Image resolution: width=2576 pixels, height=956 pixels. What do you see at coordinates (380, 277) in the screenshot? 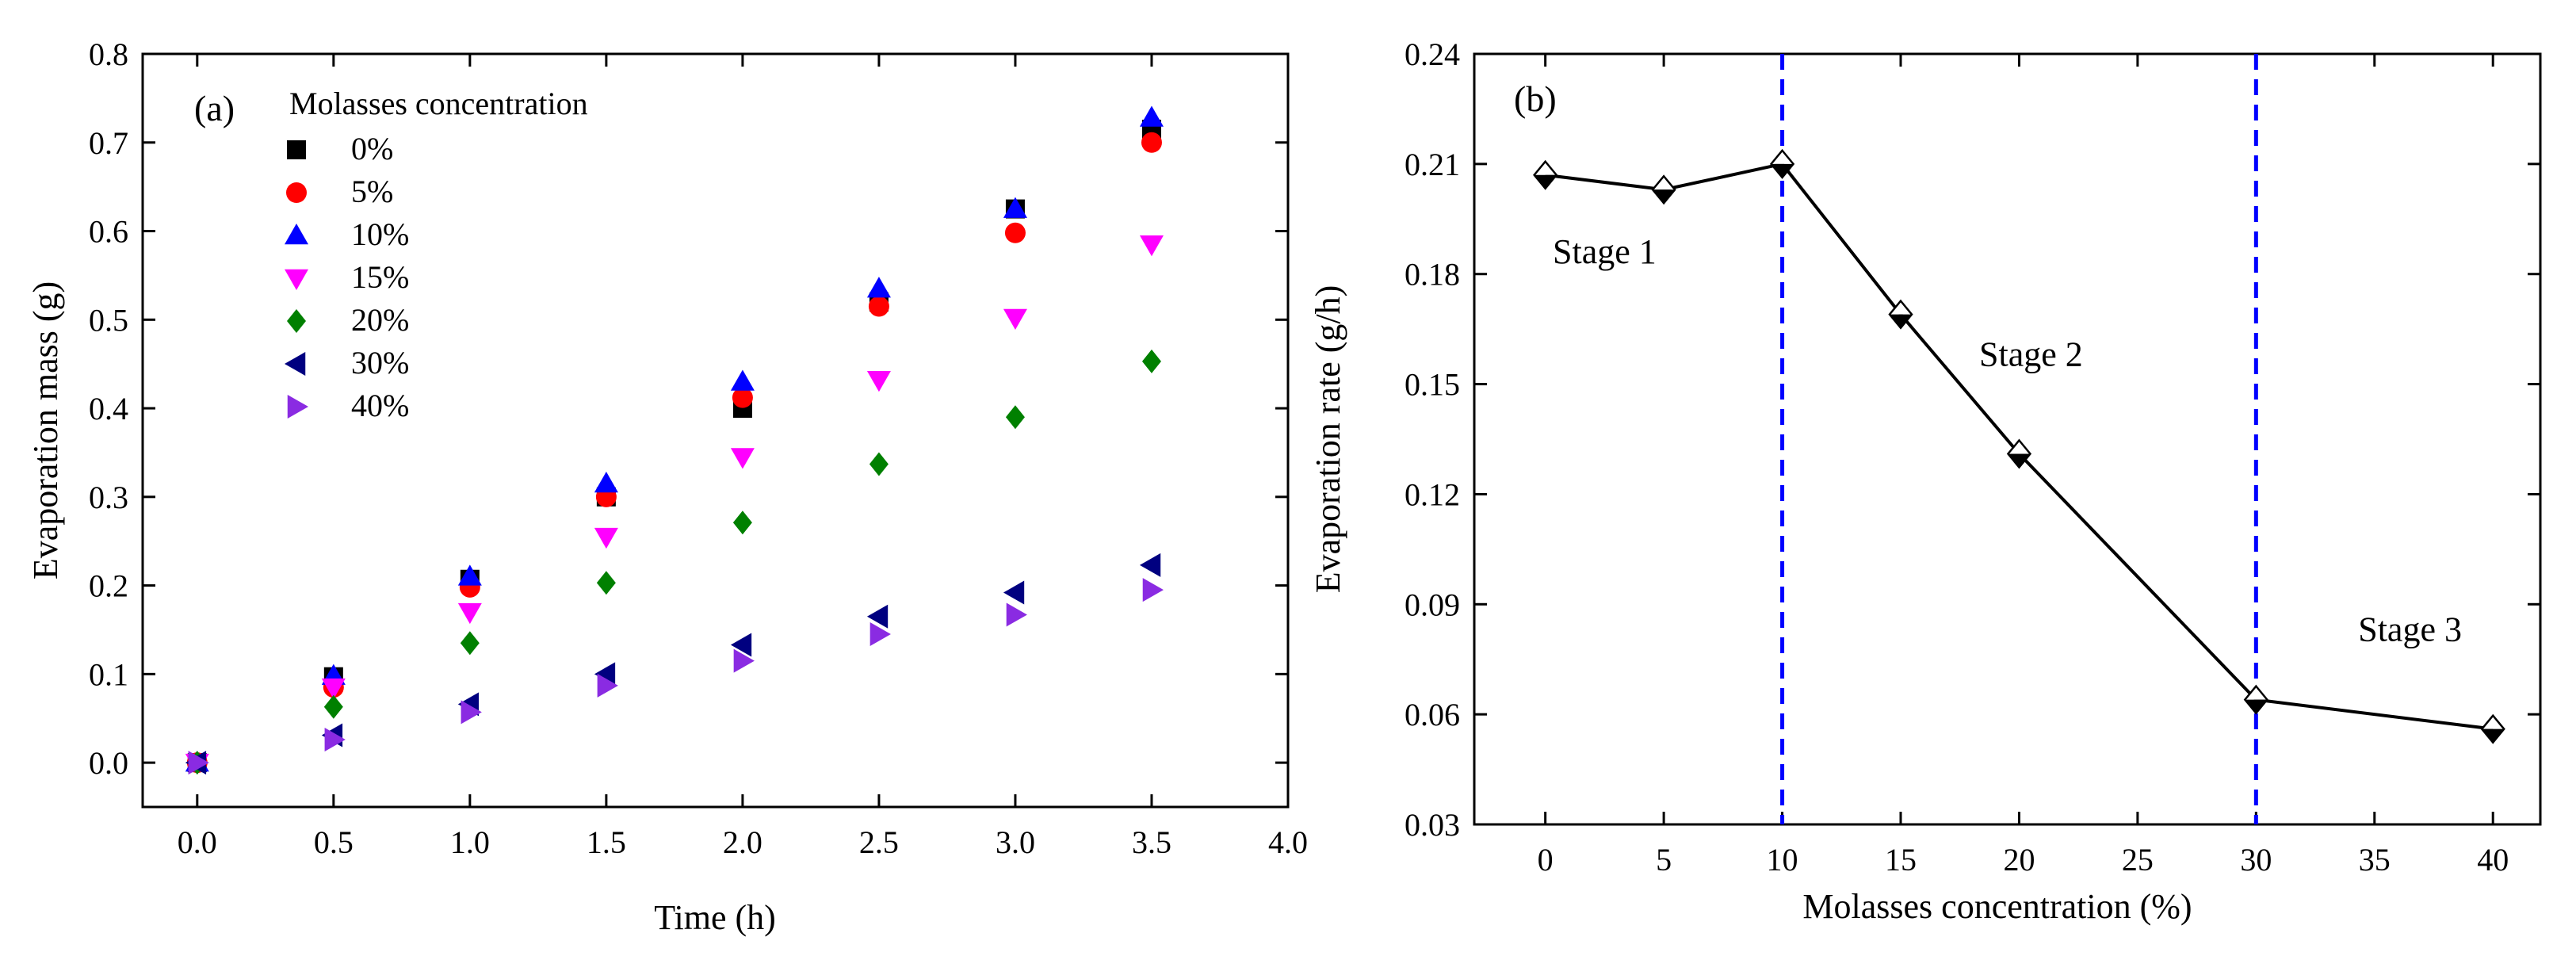
I see `chart-a-legend-label: 15%` at bounding box center [380, 277].